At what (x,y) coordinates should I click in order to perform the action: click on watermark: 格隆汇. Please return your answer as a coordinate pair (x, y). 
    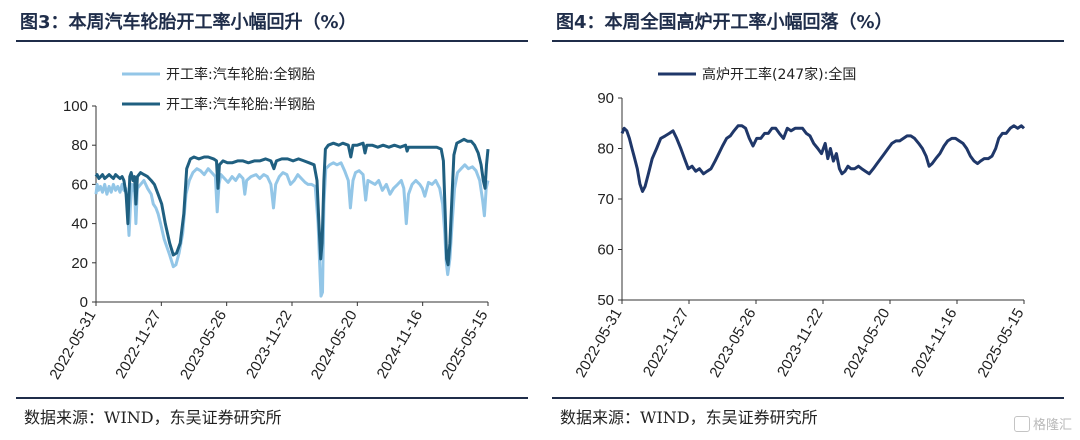
    Looking at the image, I should click on (1042, 423).